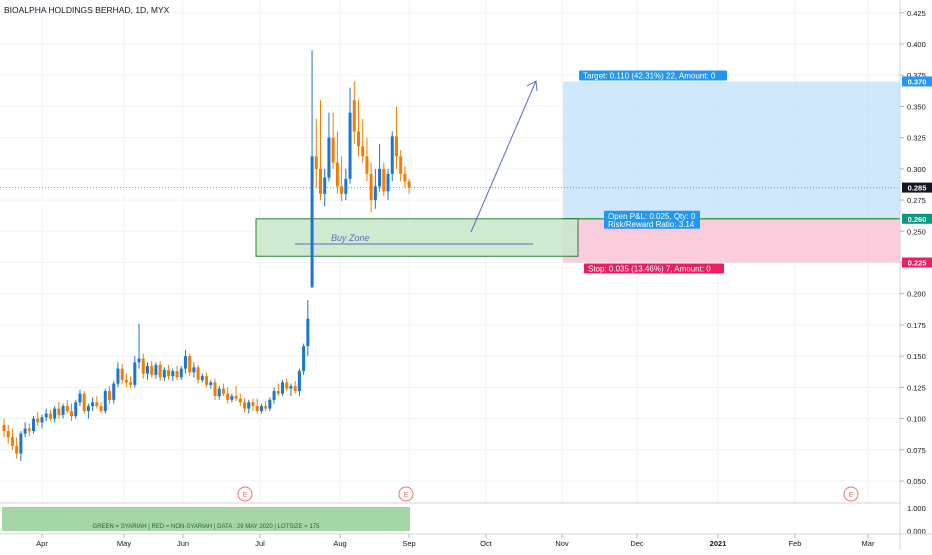 The width and height of the screenshot is (932, 555). What do you see at coordinates (339, 543) in the screenshot?
I see `time-tick-label: Aug` at bounding box center [339, 543].